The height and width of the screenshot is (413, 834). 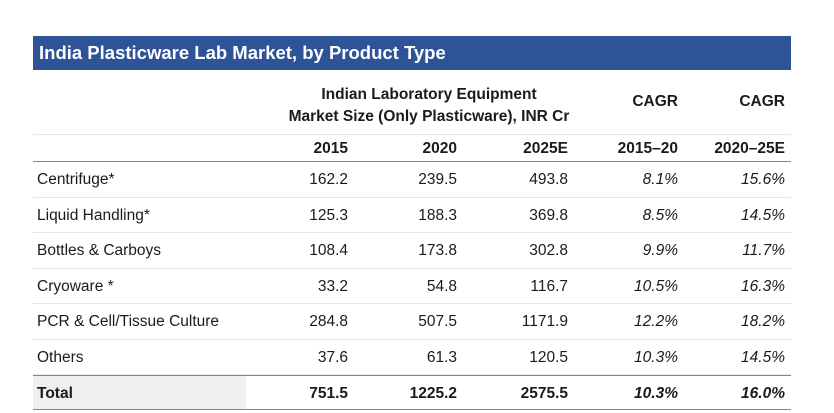 What do you see at coordinates (412, 180) in the screenshot?
I see `table-row: Centrifuge* 162.2 239.5 493.8 8.1% 15.6%` at bounding box center [412, 180].